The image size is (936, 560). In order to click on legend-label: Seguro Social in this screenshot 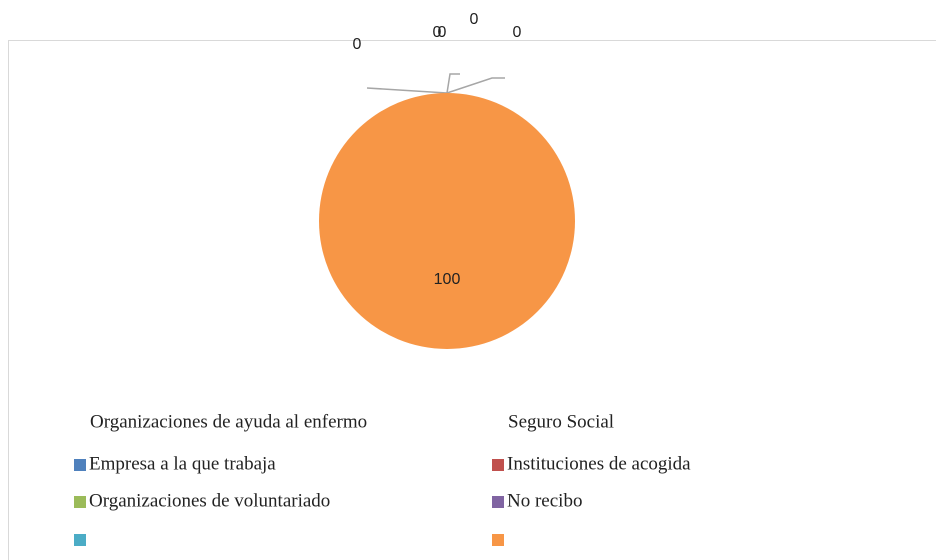, I will do `click(561, 421)`.